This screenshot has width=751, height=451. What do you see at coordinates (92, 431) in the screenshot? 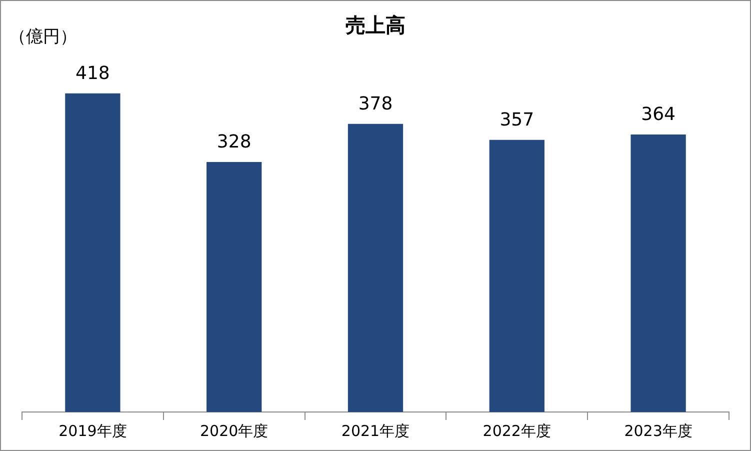
I see `x-tick-label: 2019年度` at bounding box center [92, 431].